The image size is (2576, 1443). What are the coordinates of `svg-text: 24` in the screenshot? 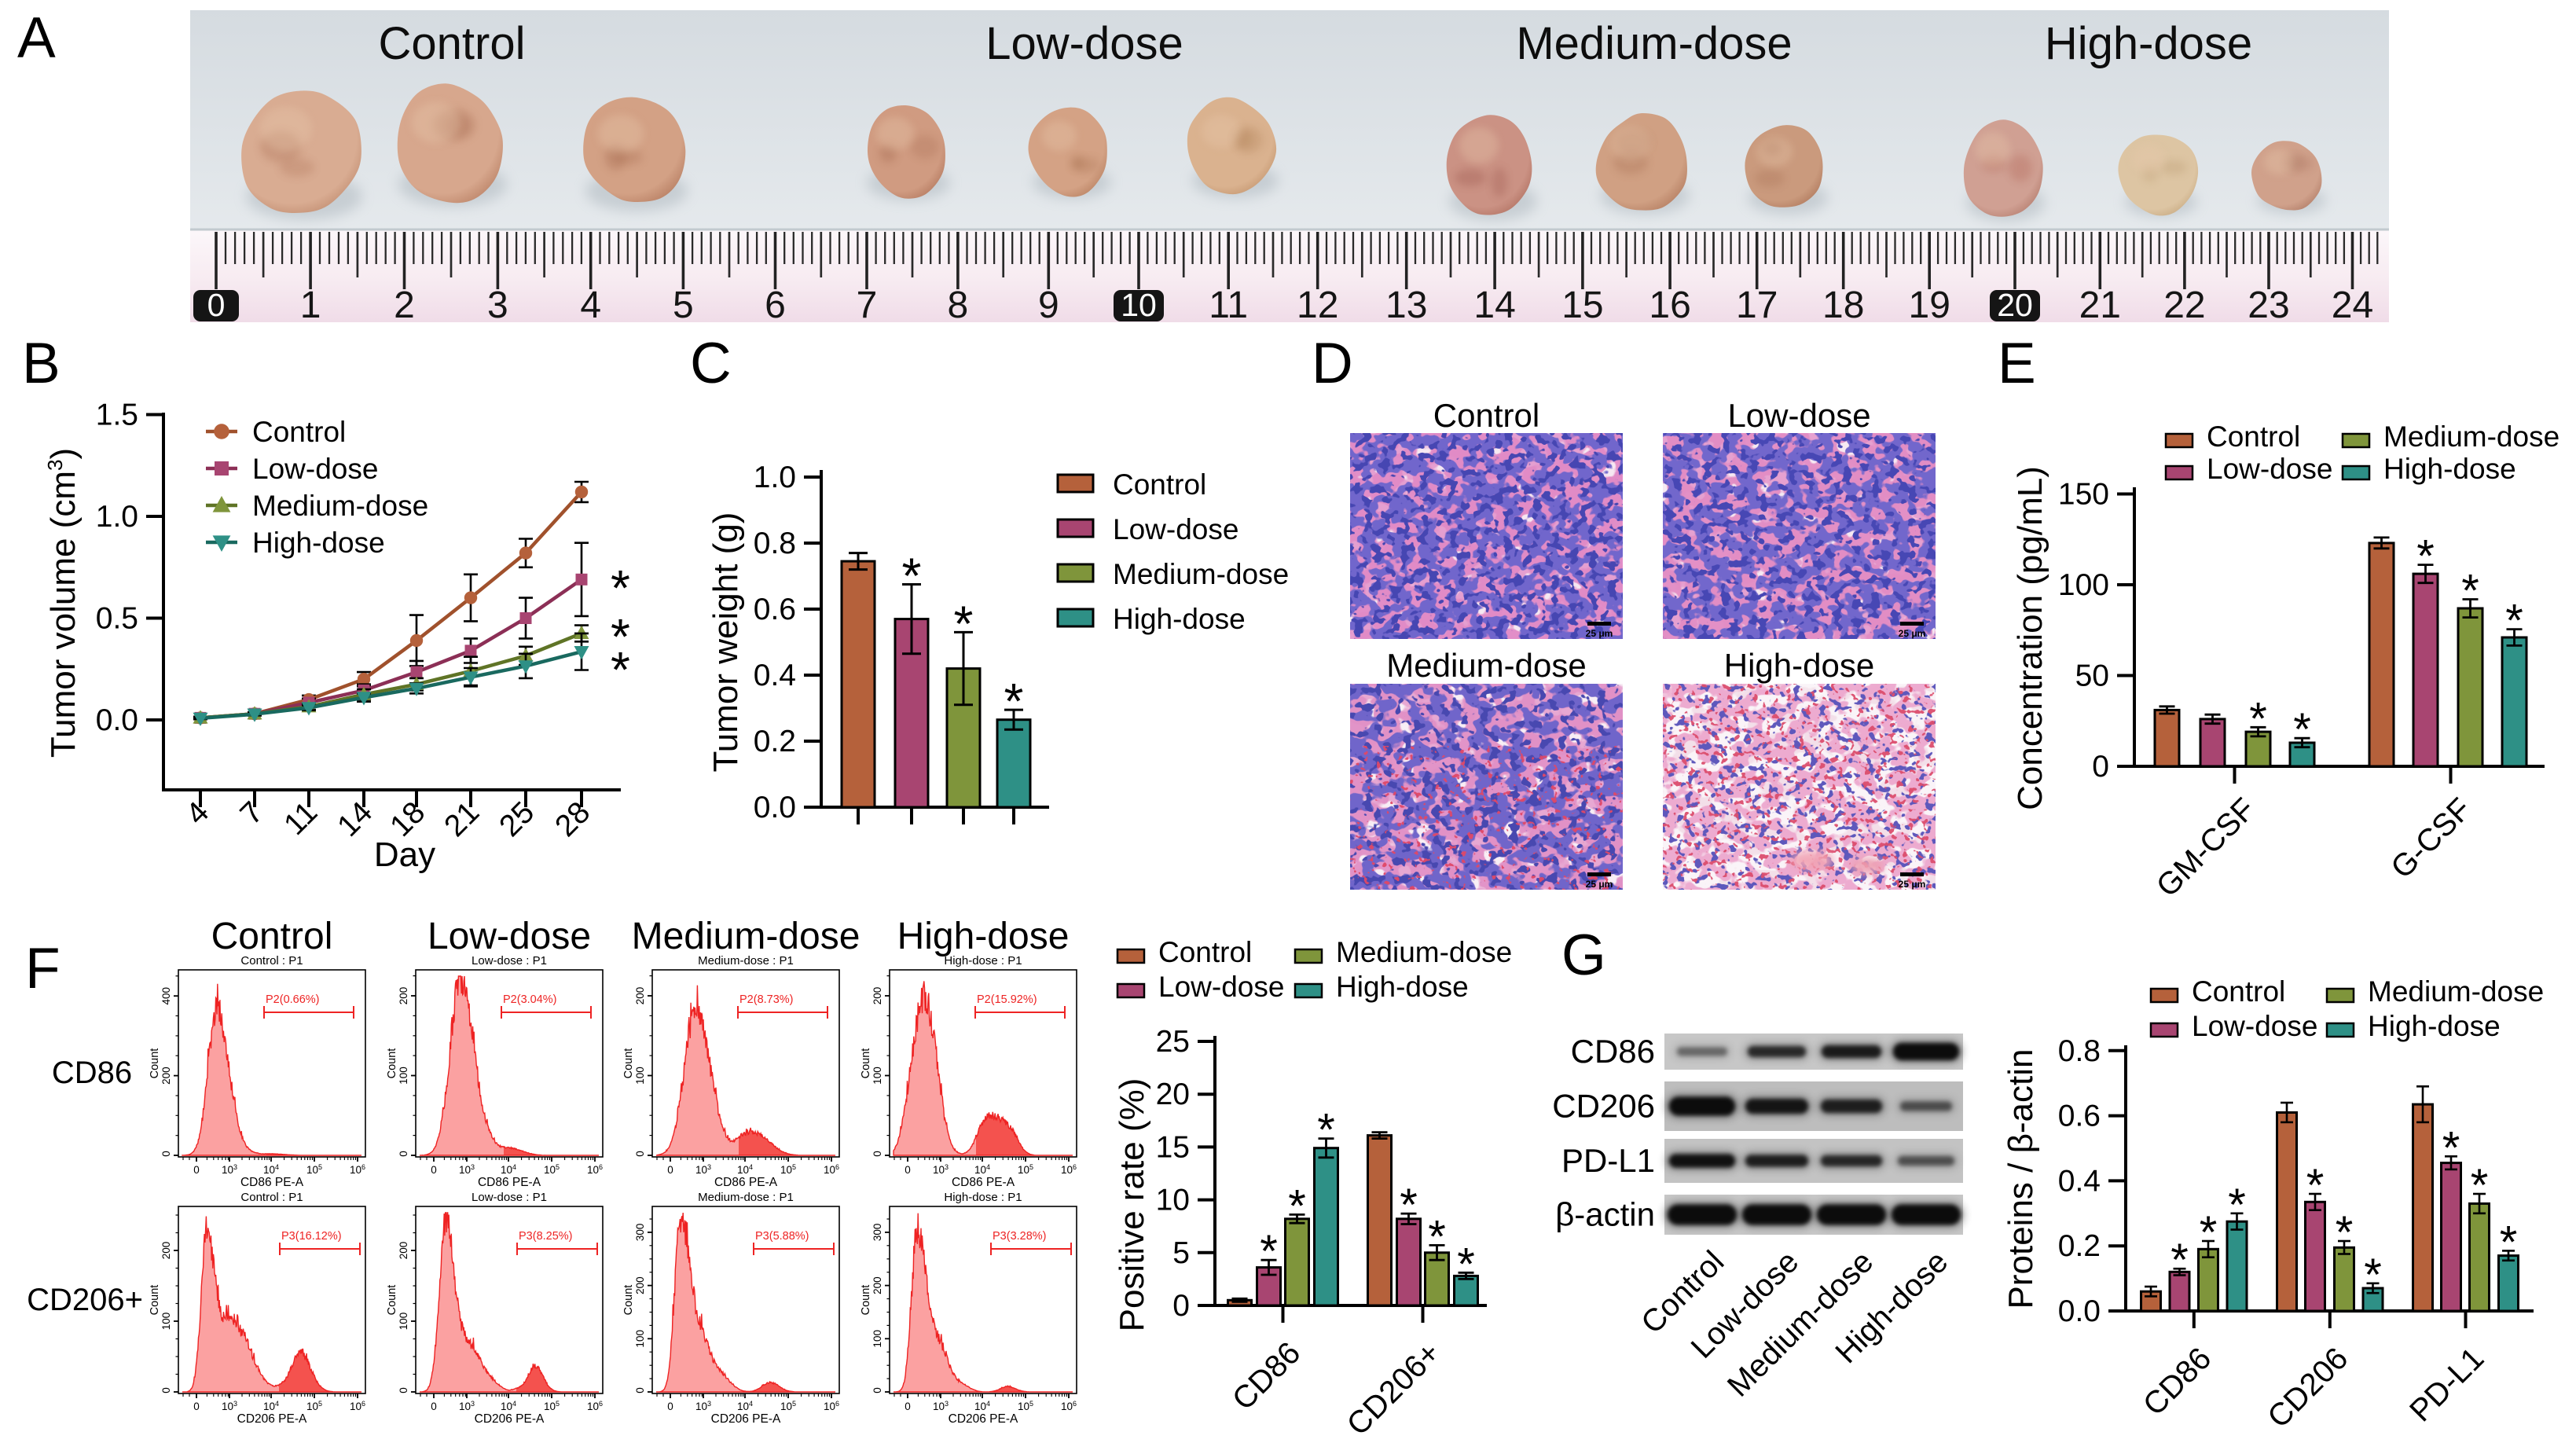 It's located at (2352, 305).